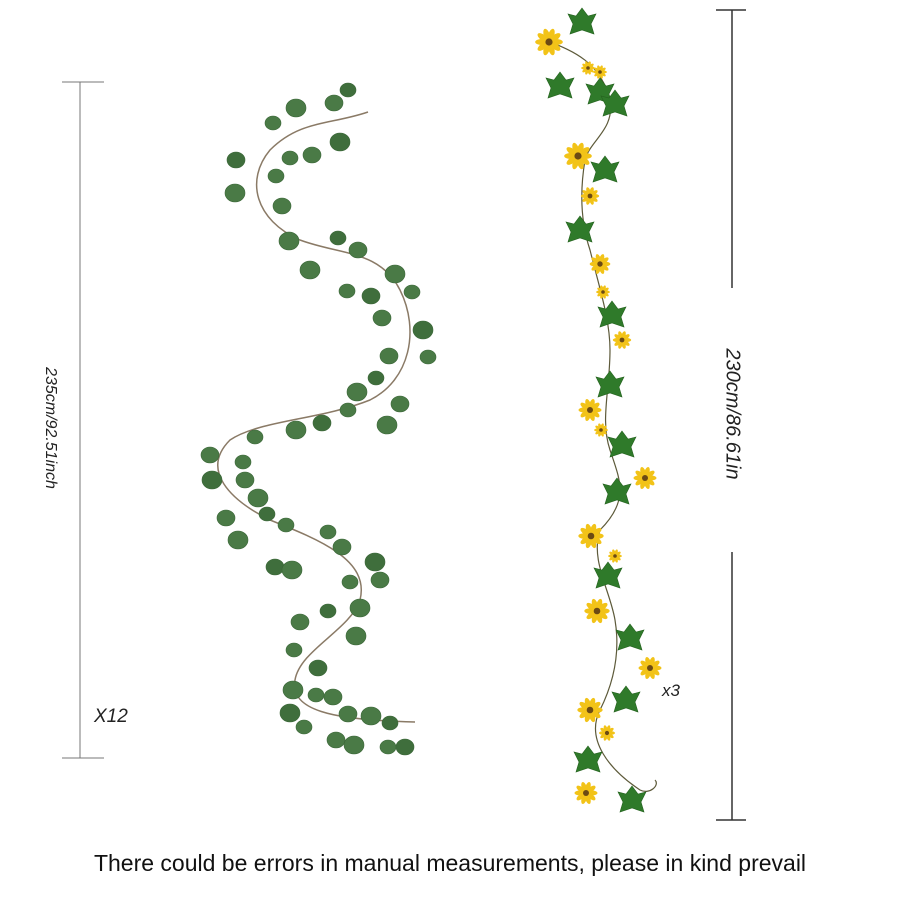  Describe the element at coordinates (83, 420) in the screenshot. I see `left-measure-line` at that location.